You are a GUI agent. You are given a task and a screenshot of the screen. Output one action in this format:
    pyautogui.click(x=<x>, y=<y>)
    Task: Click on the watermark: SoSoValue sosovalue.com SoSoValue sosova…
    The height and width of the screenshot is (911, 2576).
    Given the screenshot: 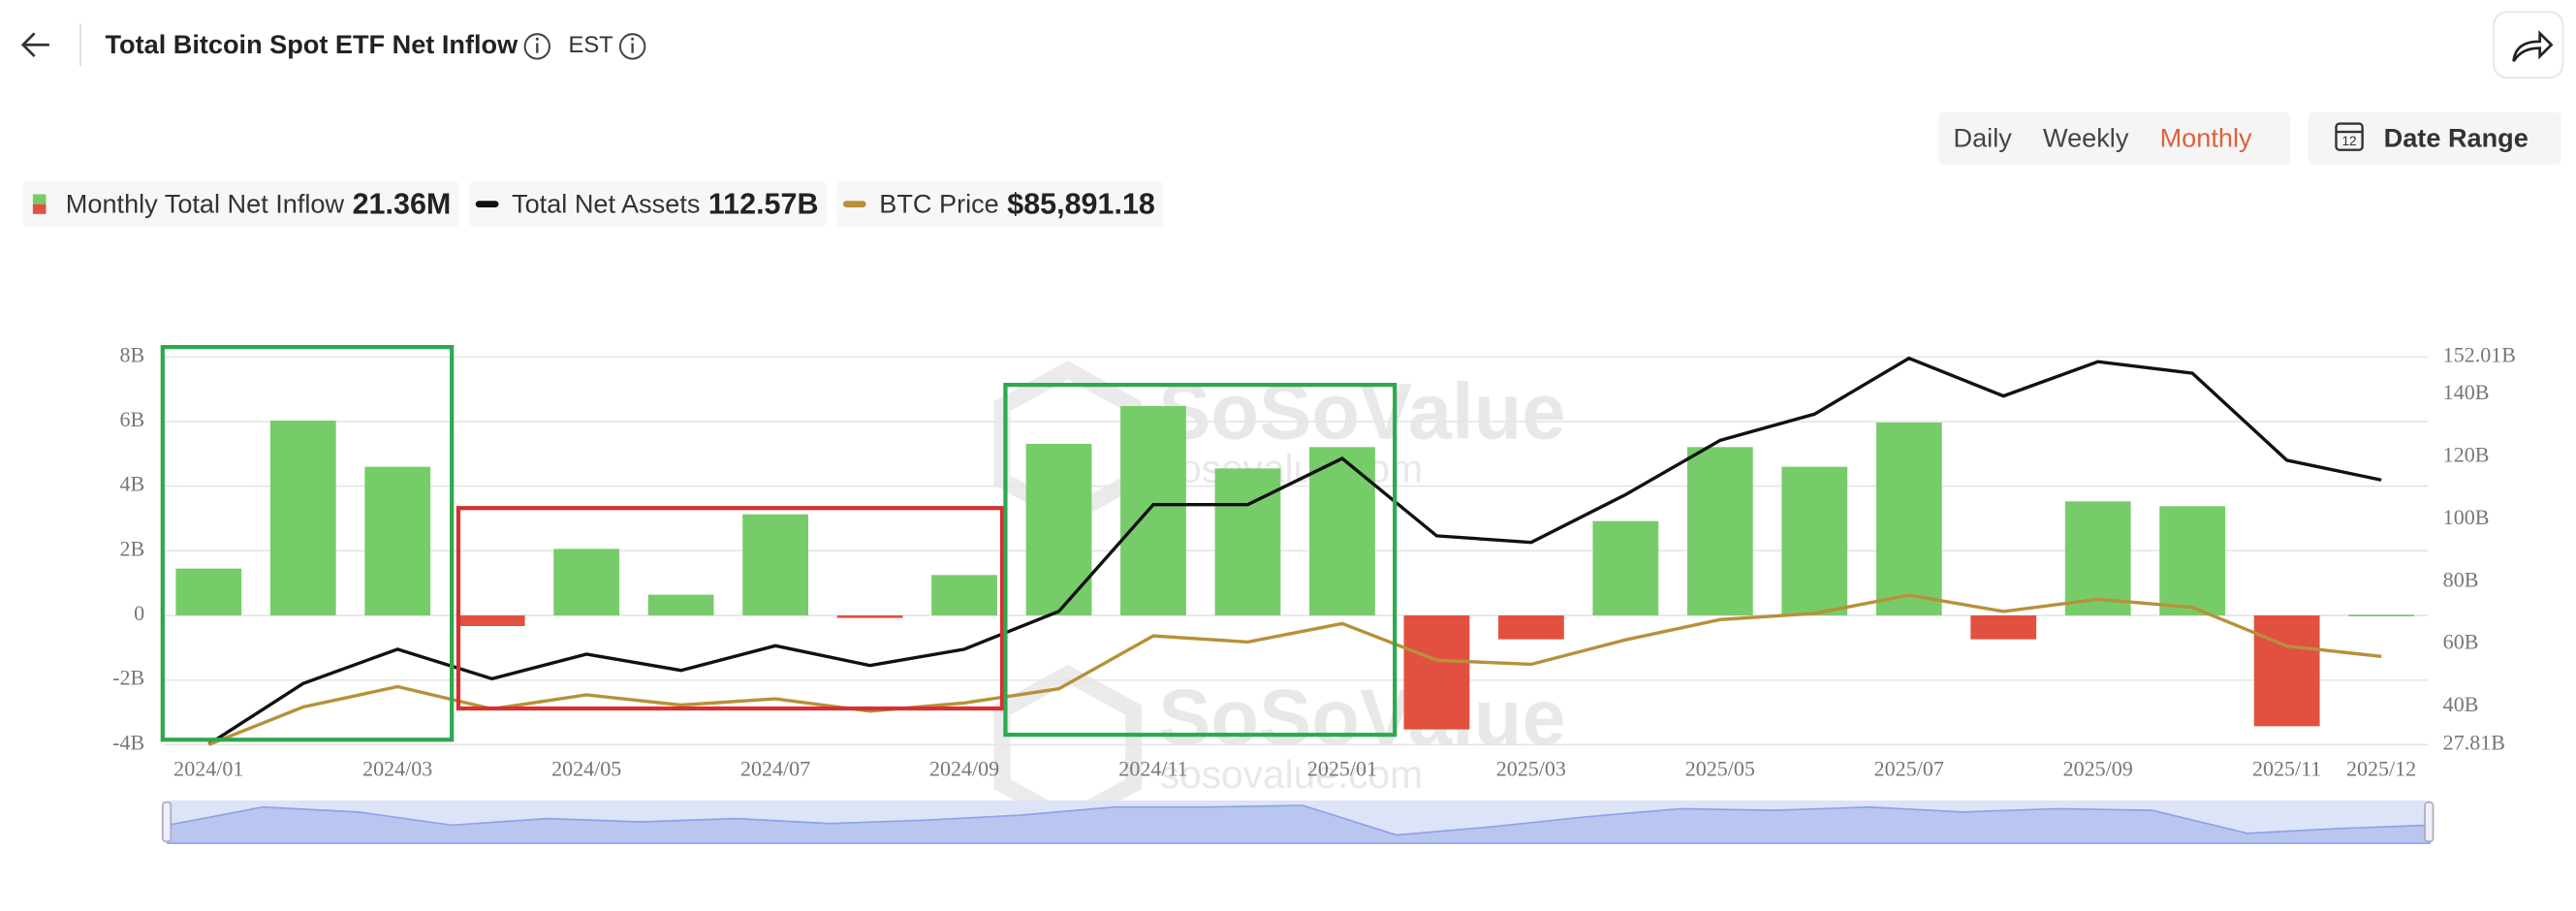 What is the action you would take?
    pyautogui.click(x=1279, y=595)
    